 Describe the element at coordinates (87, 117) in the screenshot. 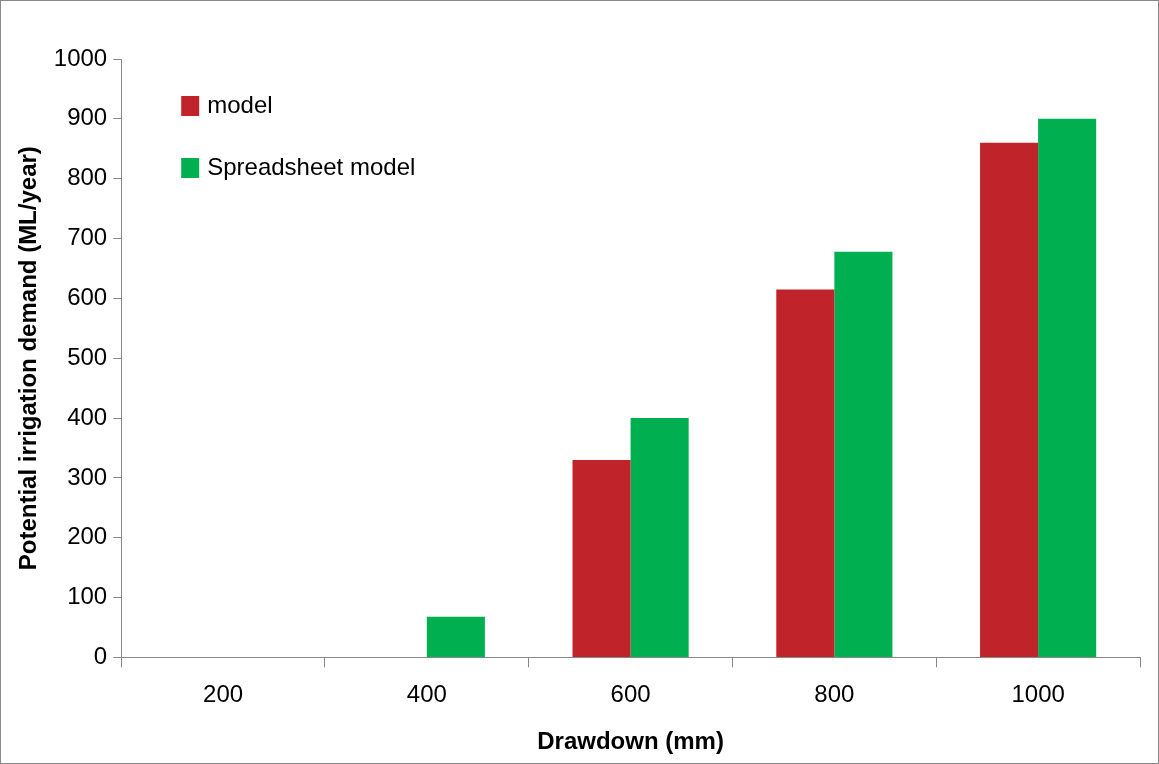

I see `y-tick-label: 900` at that location.